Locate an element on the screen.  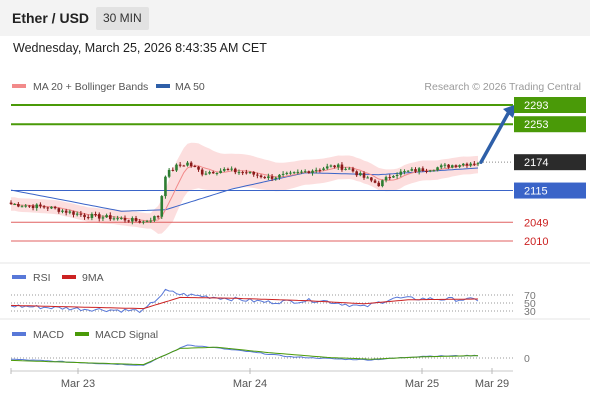
macd-legend-label: MACD is located at coordinates (48, 335).